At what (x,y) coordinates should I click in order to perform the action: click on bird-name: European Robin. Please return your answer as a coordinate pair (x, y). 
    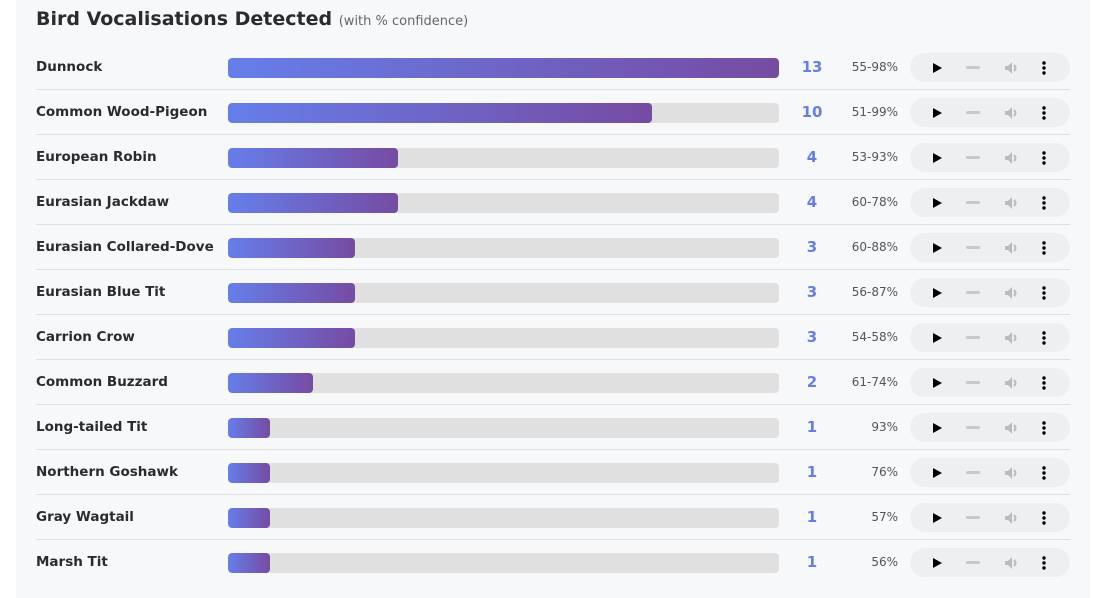
    Looking at the image, I should click on (96, 157).